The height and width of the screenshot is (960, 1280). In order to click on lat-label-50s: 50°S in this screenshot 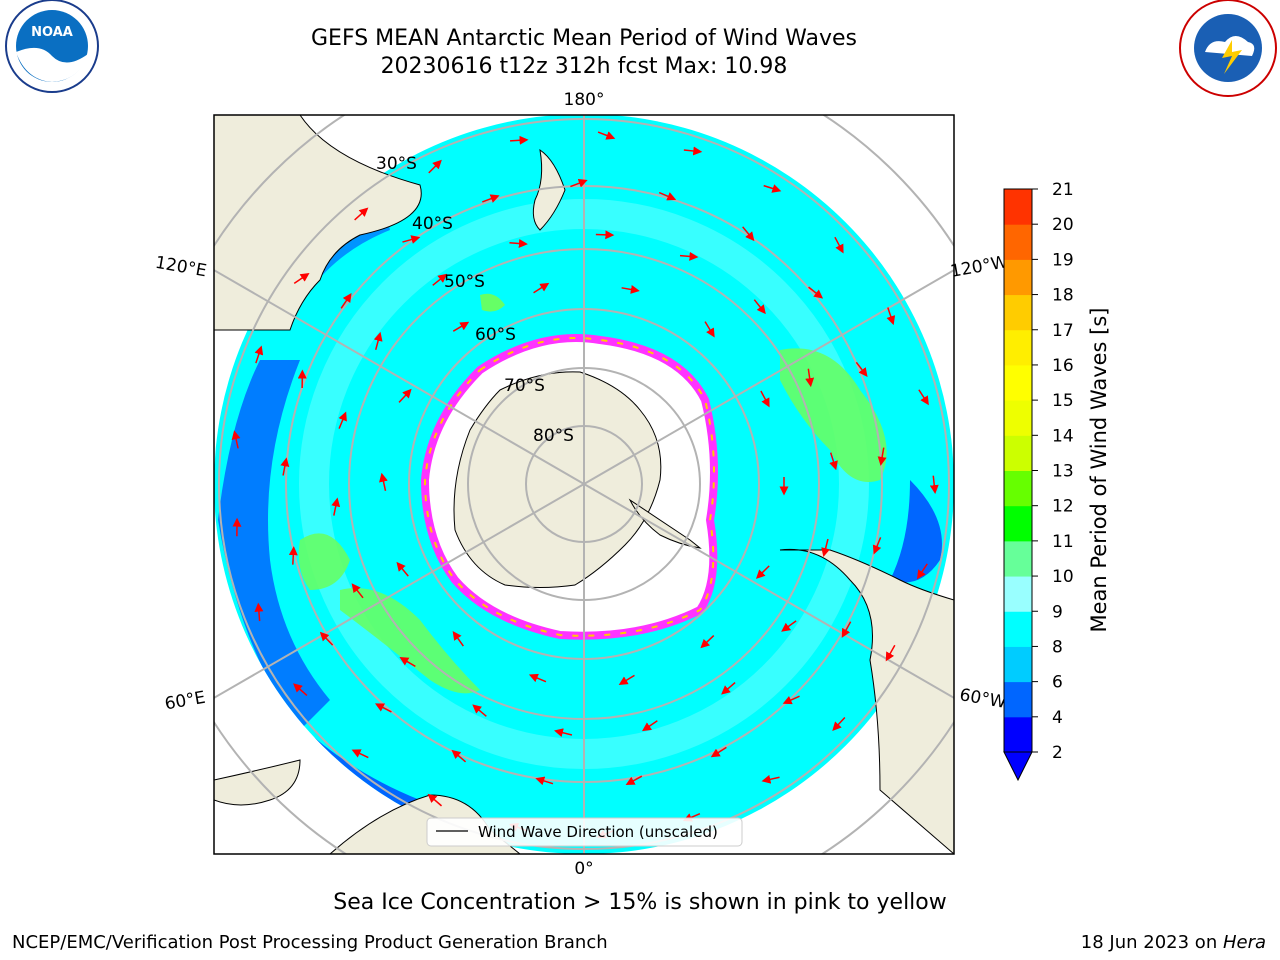, I will do `click(464, 282)`.